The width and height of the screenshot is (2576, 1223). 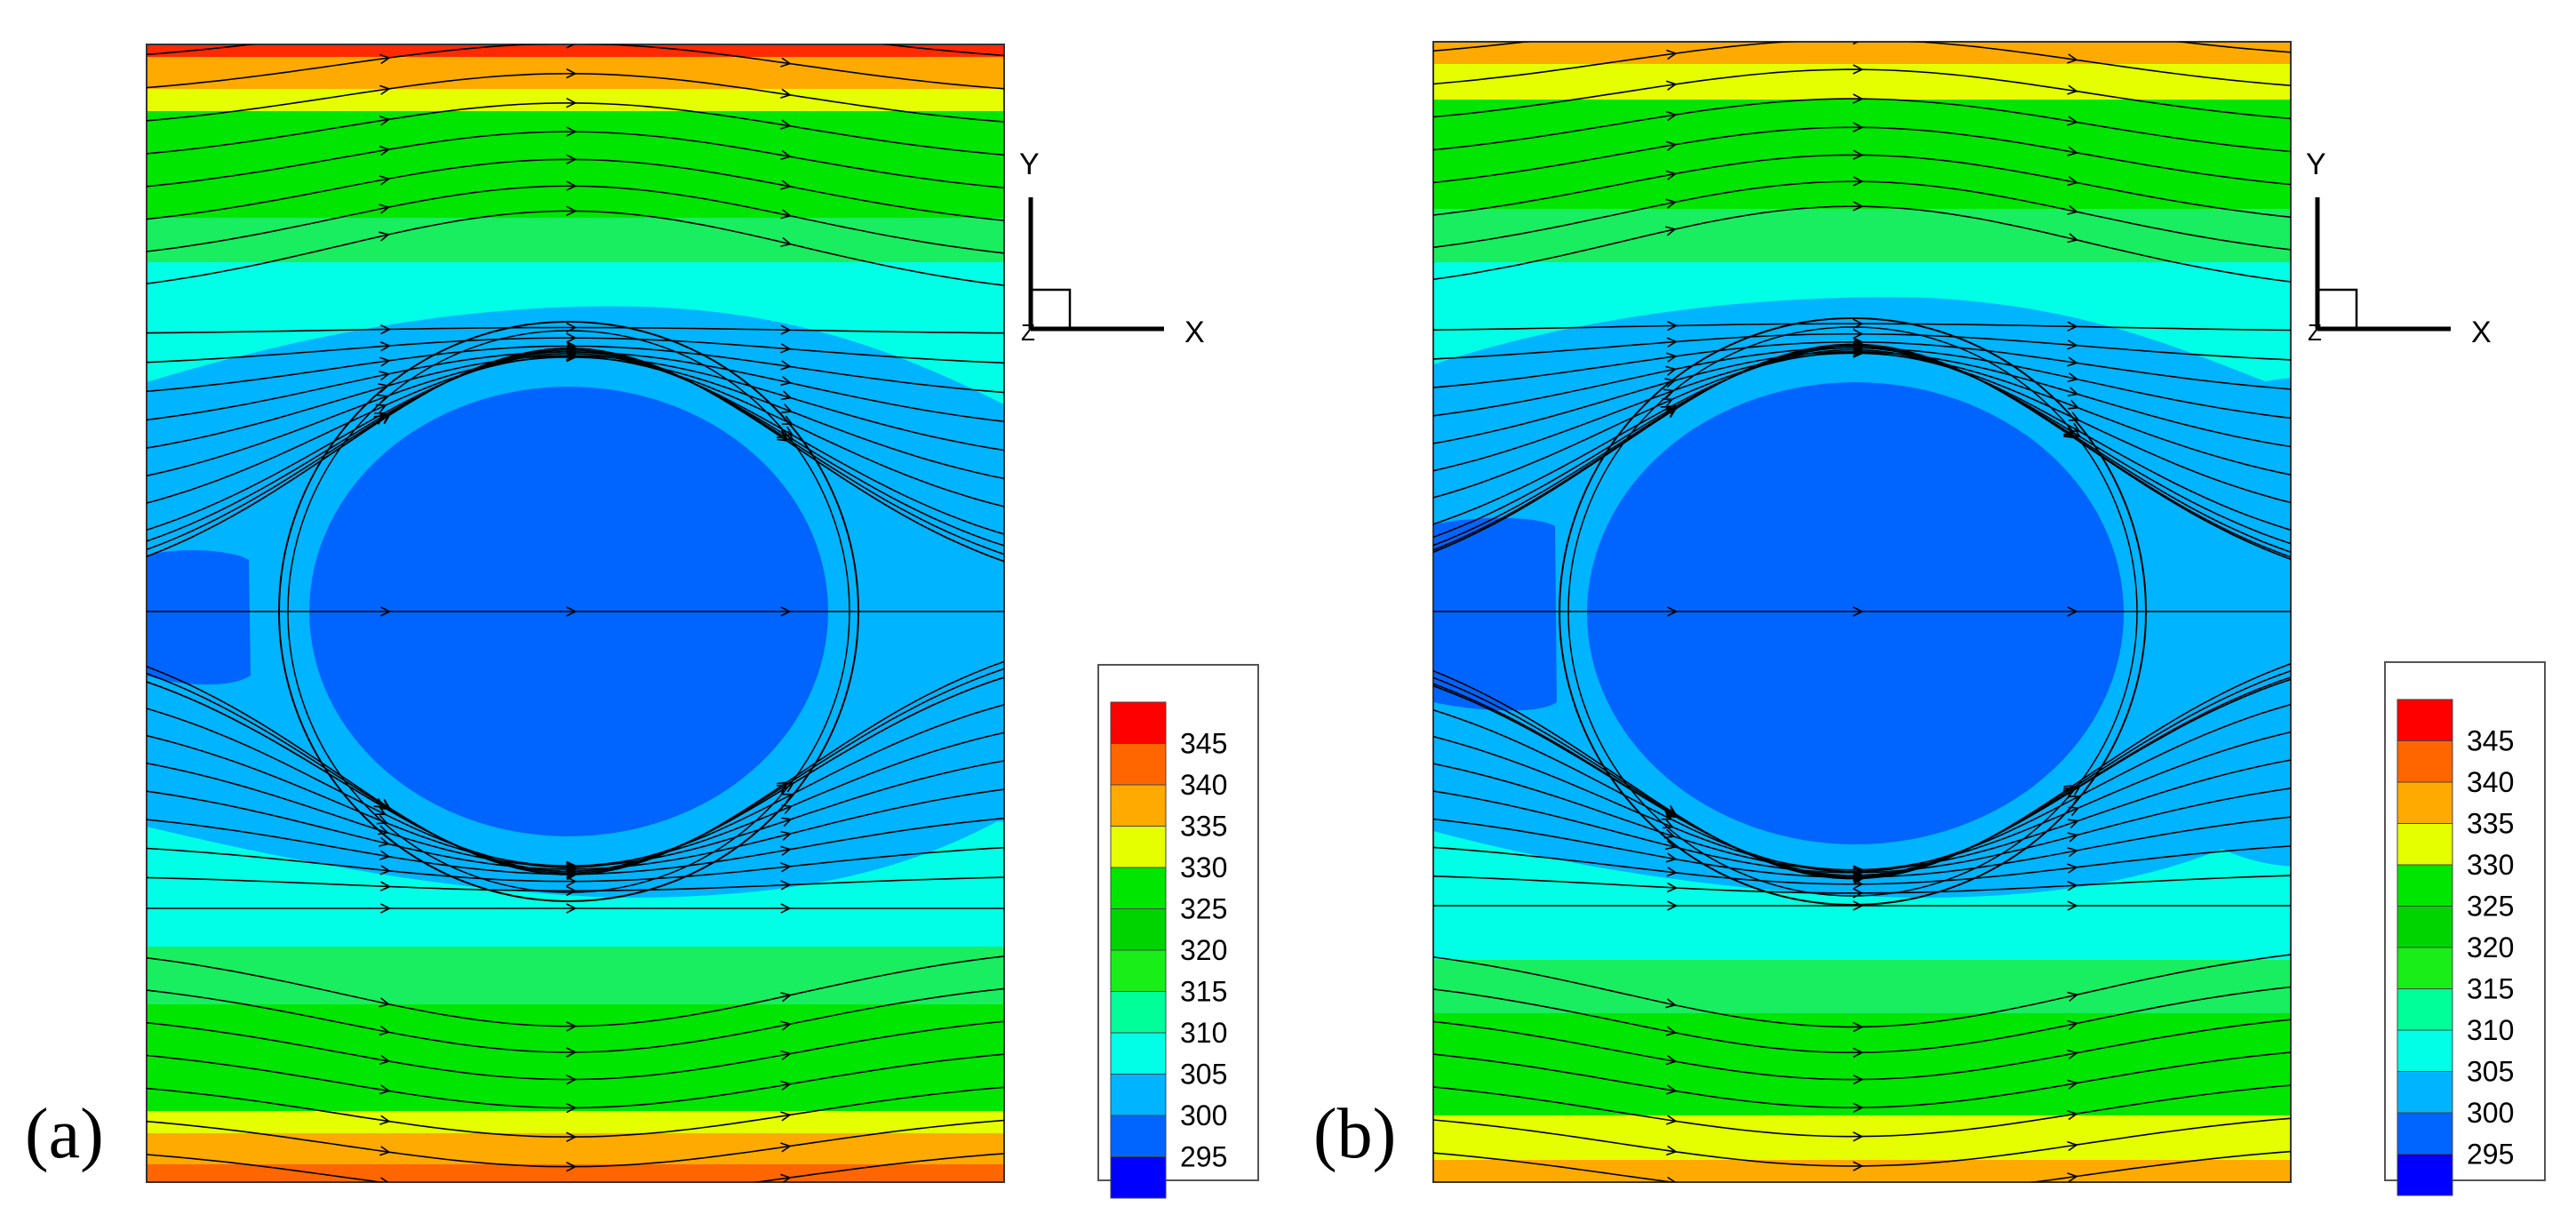 I want to click on band-a-340-top, so click(x=575, y=75).